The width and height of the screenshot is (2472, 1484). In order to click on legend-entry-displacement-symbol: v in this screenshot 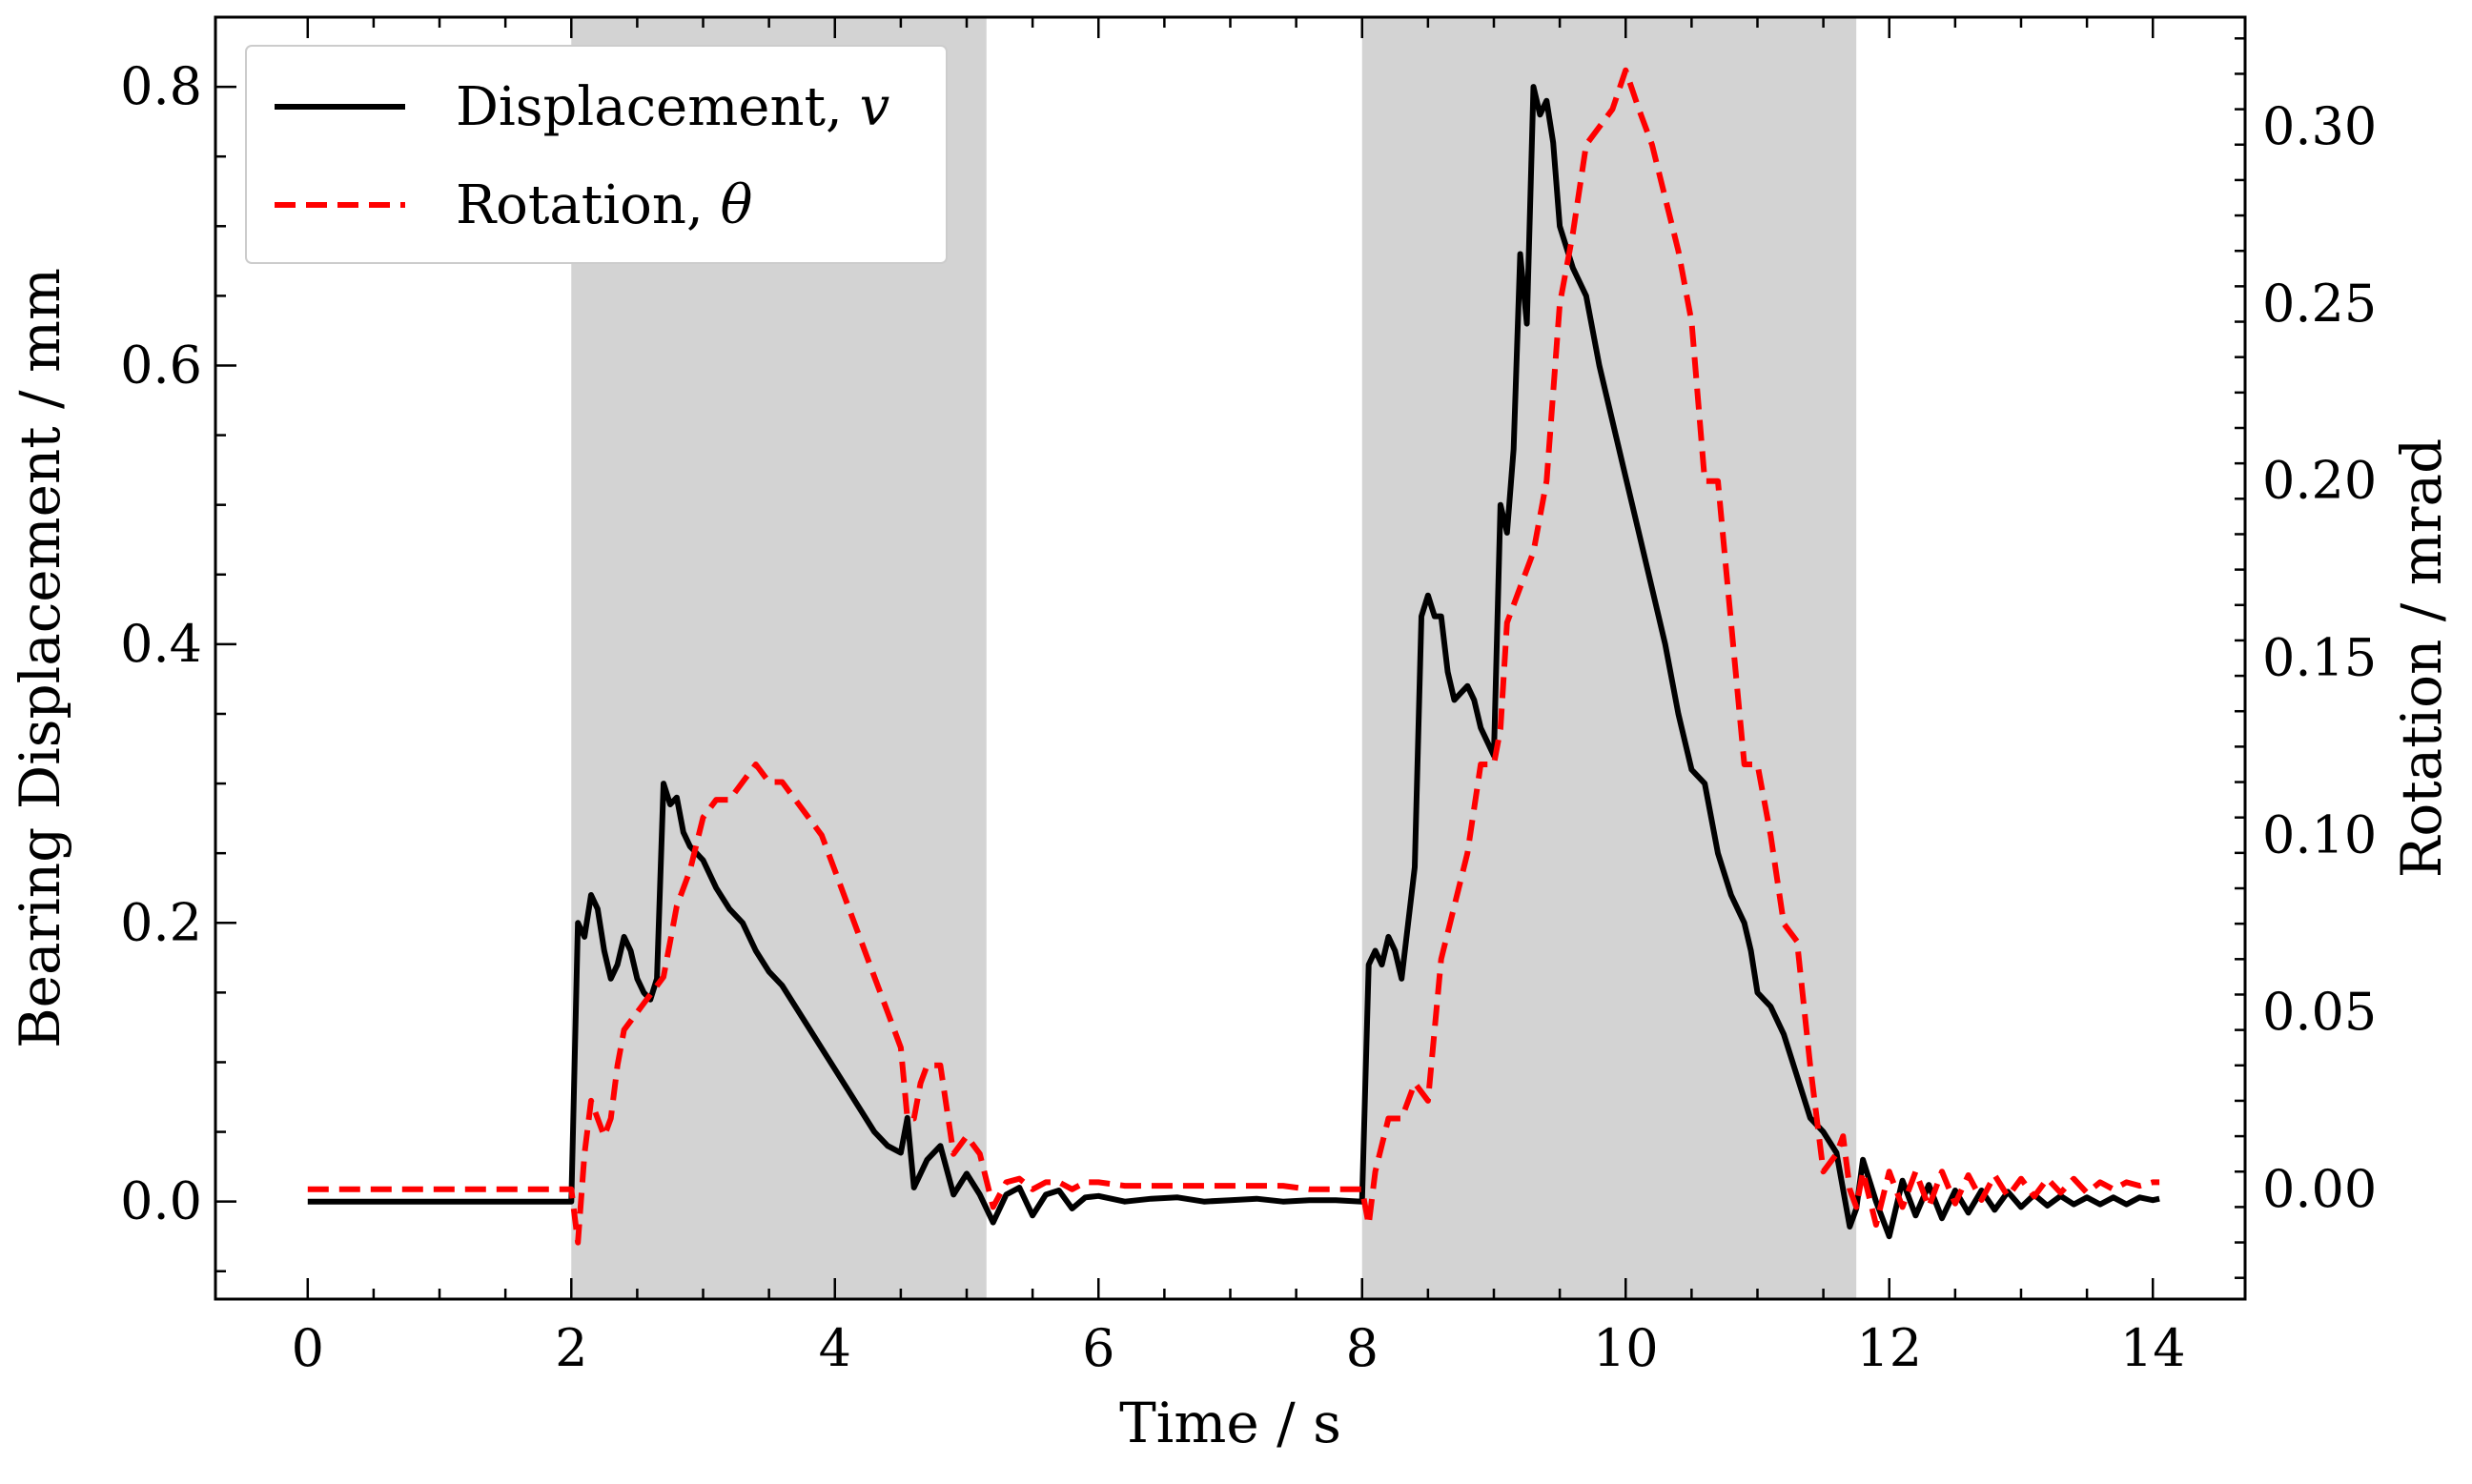, I will do `click(875, 107)`.